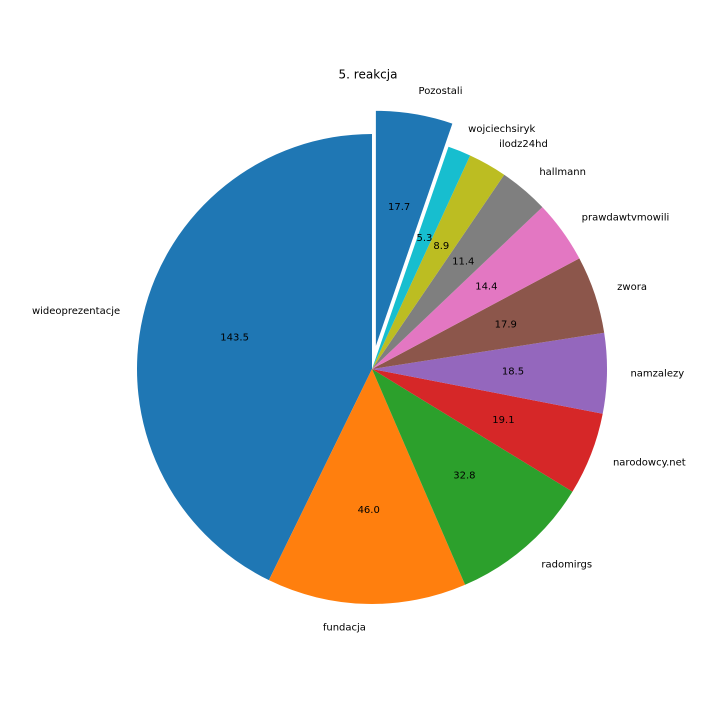 The width and height of the screenshot is (720, 720). I want to click on slice-label: hallmann, so click(562, 172).